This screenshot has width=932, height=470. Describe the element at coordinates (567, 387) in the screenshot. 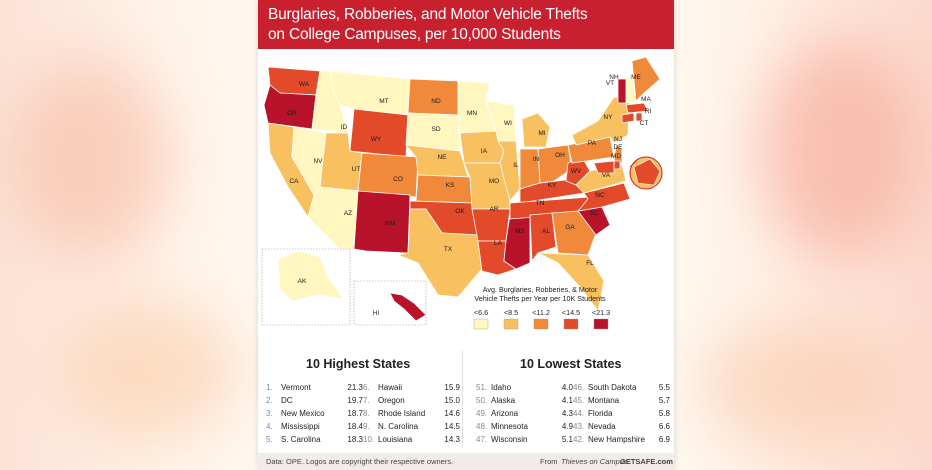

I see `lowest-row-value: 4.0` at that location.